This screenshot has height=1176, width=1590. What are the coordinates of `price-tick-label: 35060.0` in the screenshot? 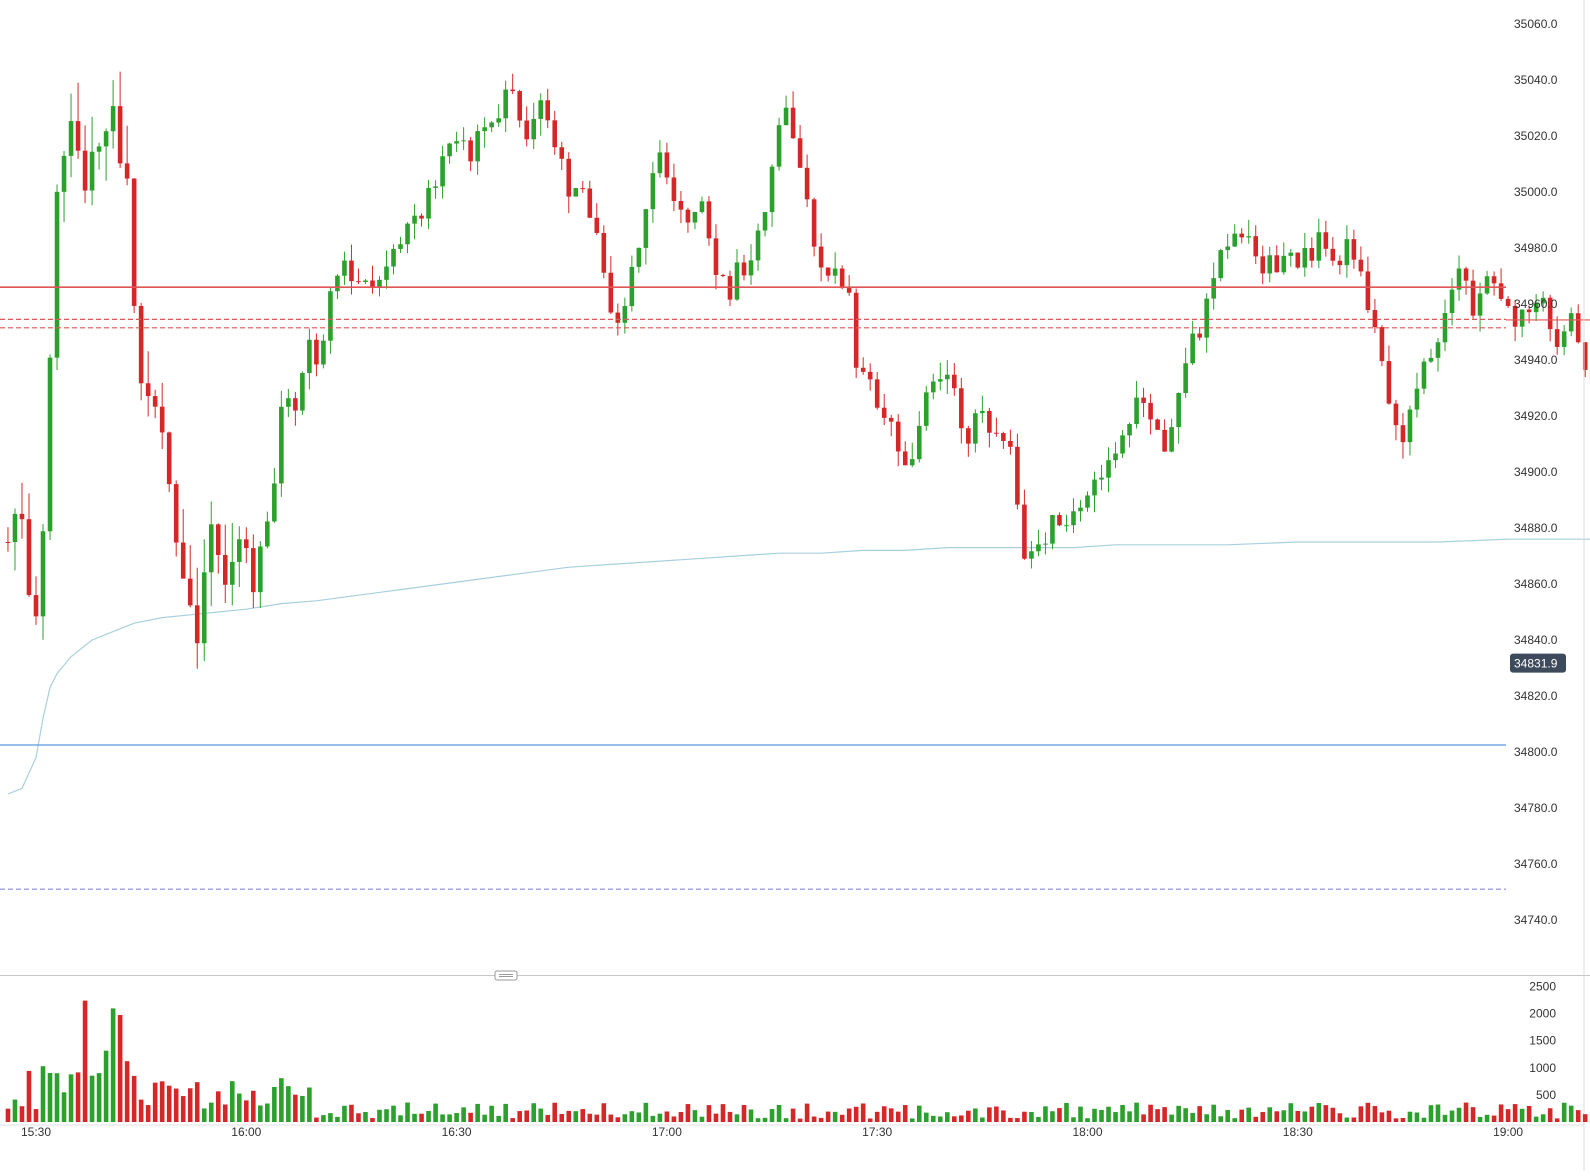 It's located at (1536, 24).